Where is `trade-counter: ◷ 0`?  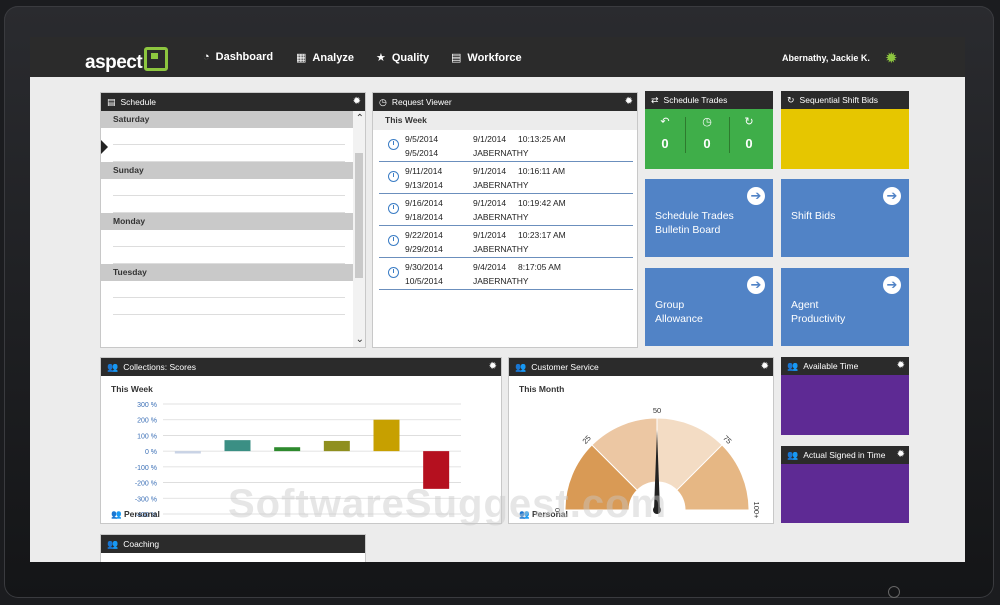
trade-counter: ◷ 0 is located at coordinates (707, 133).